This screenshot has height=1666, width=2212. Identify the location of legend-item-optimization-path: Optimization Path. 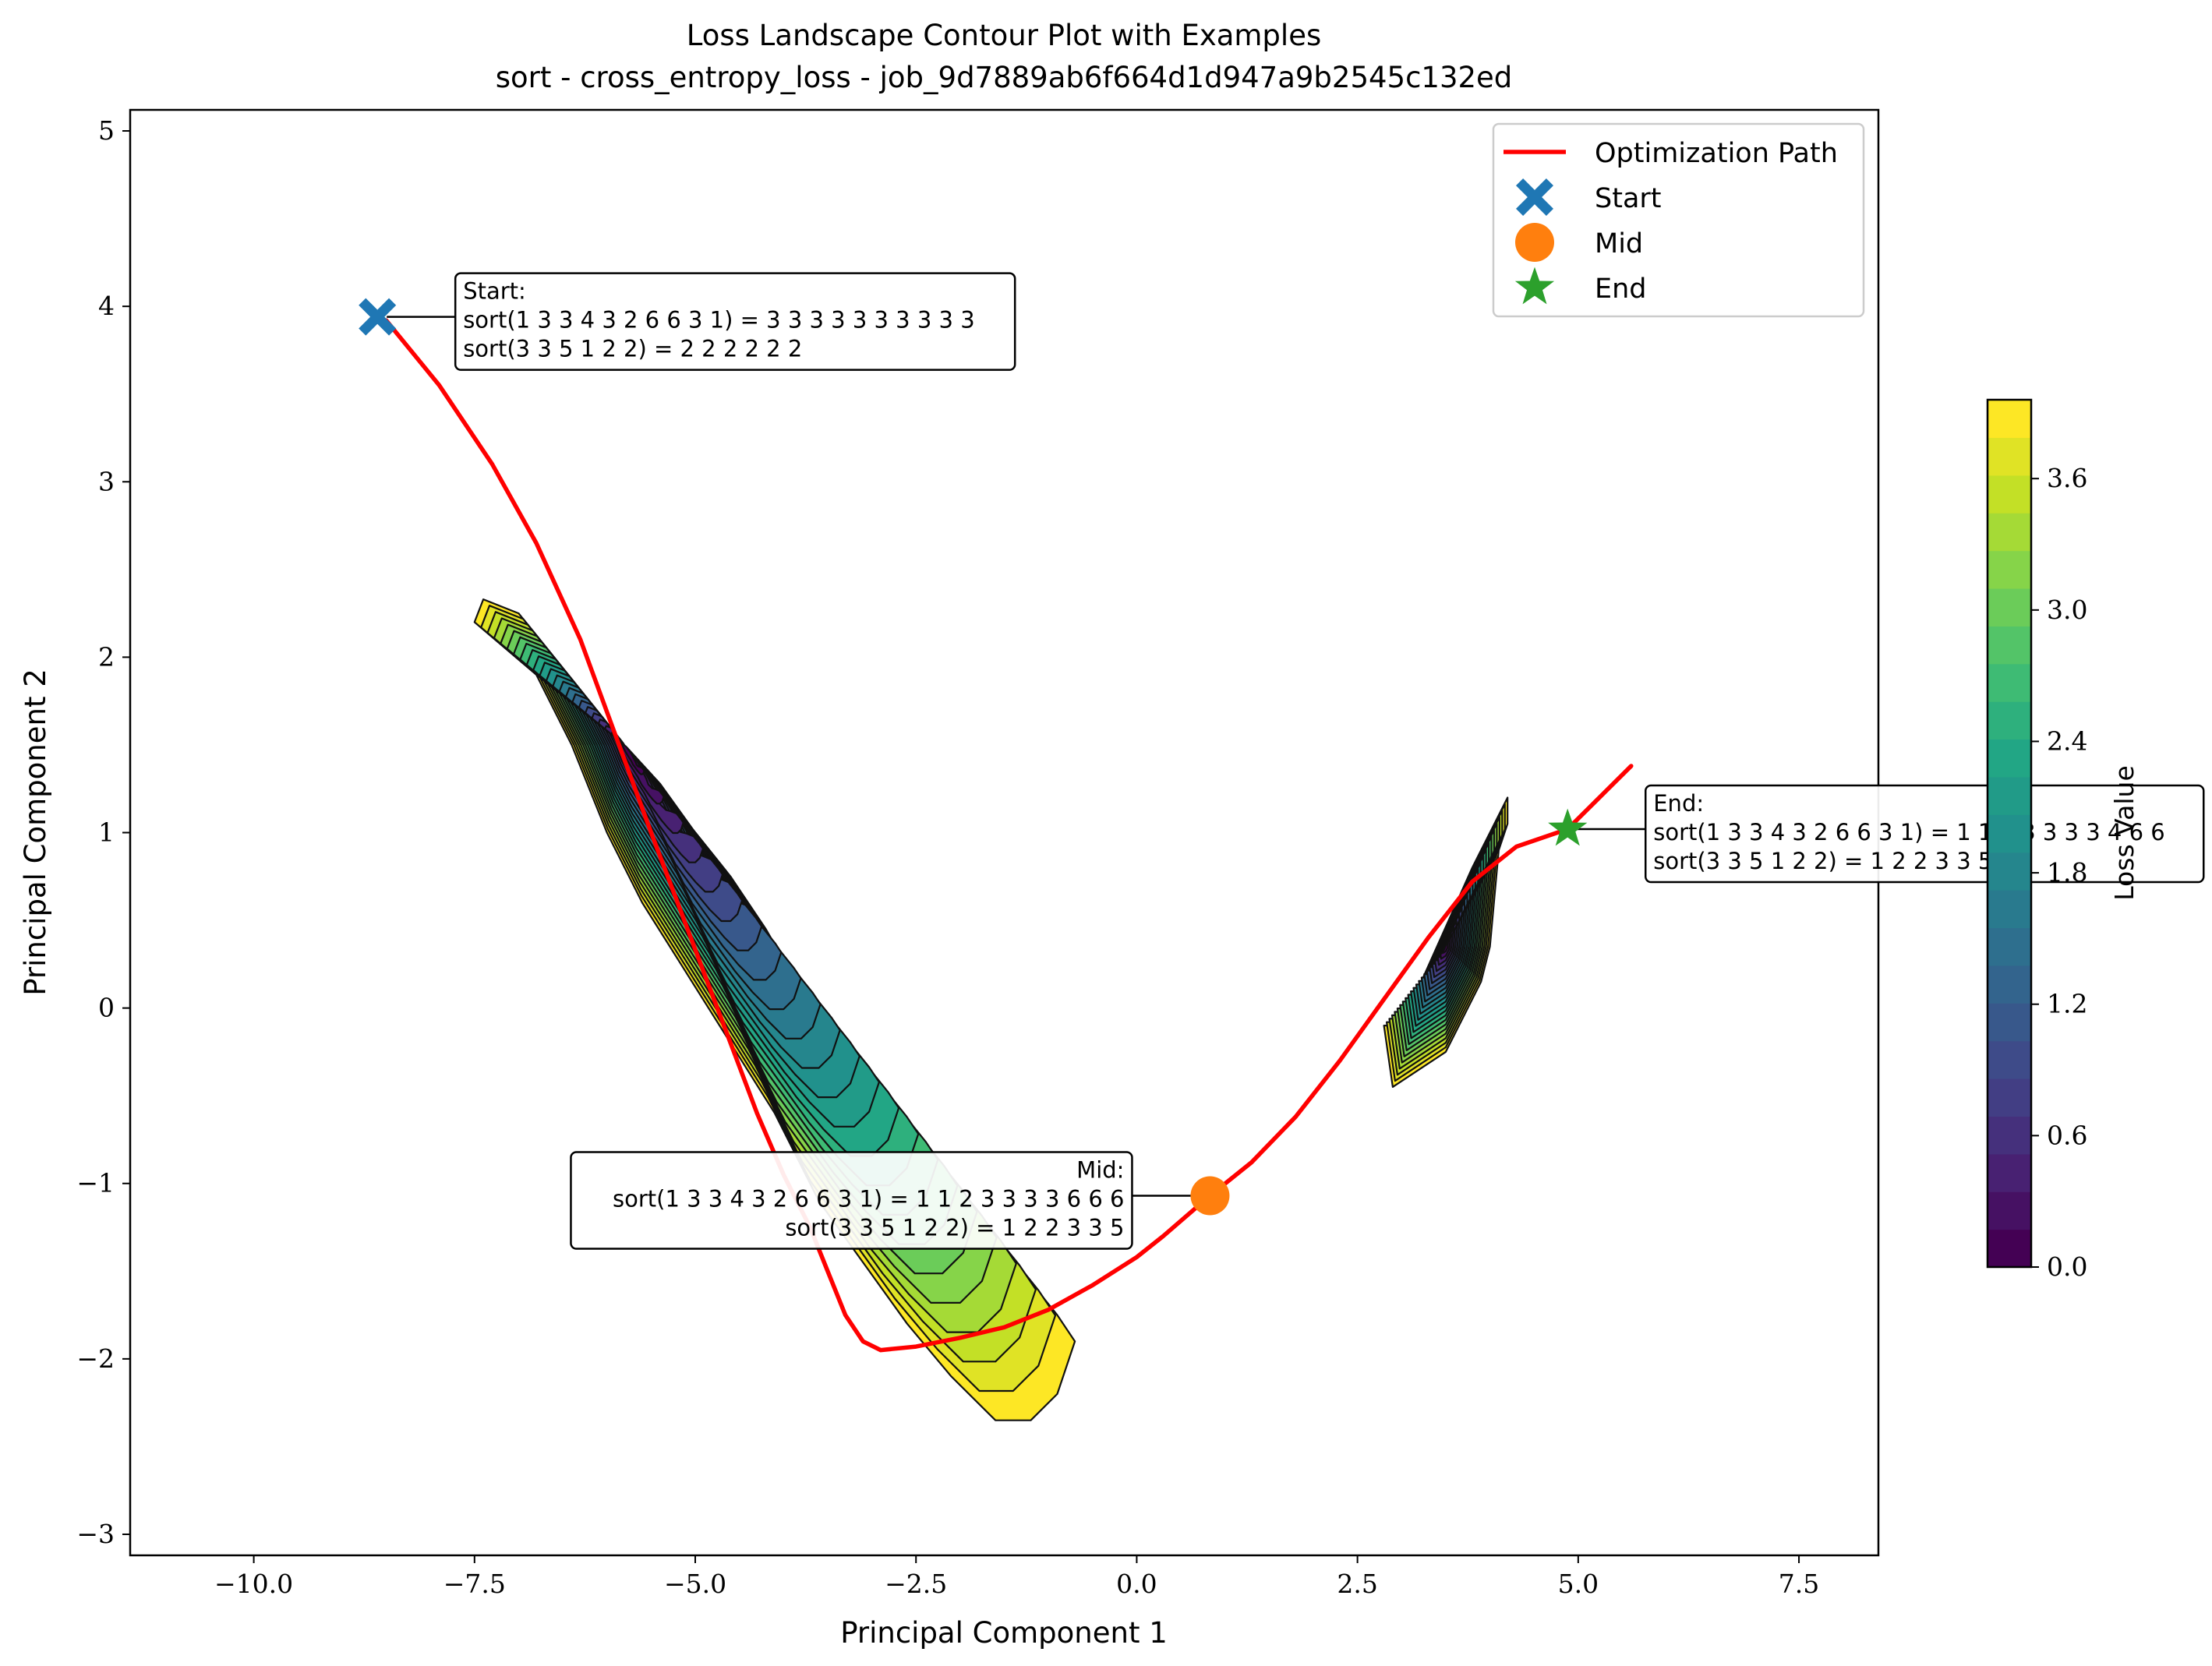
(1671, 153).